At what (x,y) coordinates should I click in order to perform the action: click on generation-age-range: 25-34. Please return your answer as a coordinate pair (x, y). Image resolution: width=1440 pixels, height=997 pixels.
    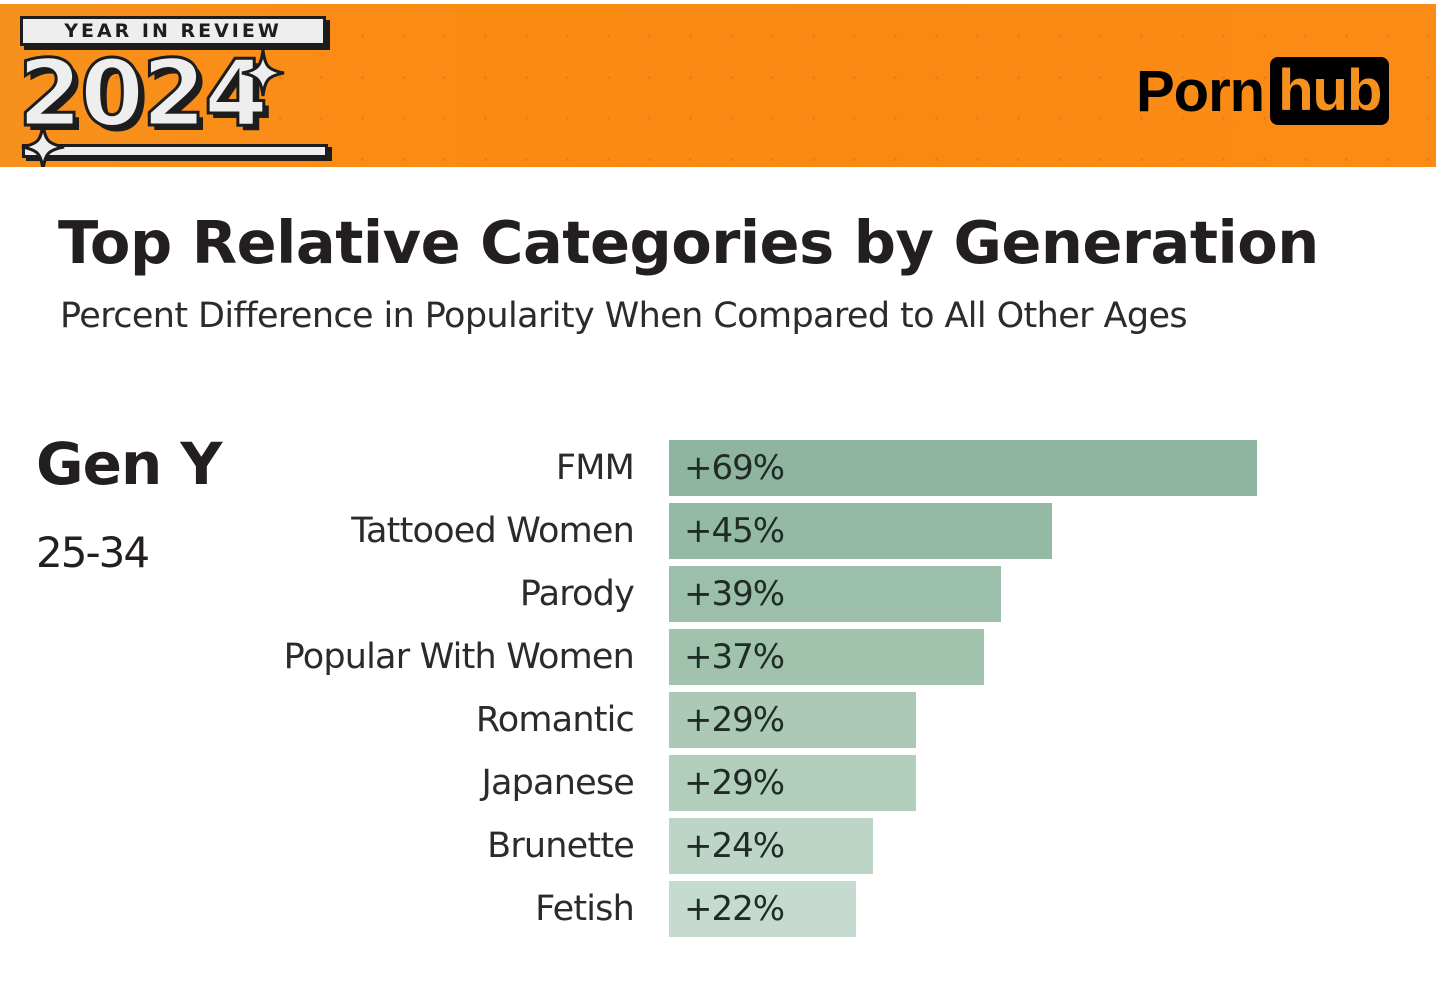
    Looking at the image, I should click on (93, 552).